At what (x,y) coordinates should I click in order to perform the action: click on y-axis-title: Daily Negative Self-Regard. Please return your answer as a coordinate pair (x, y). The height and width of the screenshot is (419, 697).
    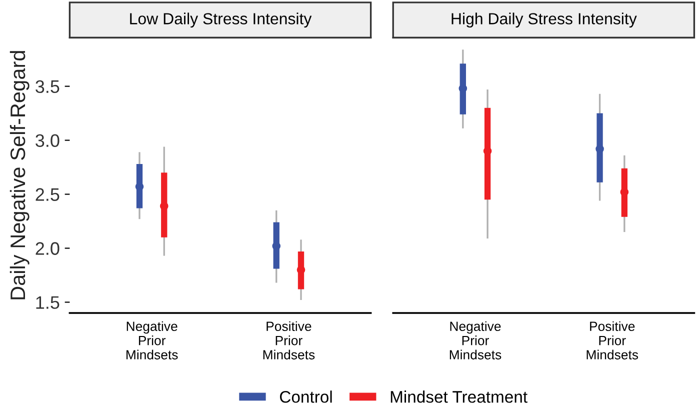
    Looking at the image, I should click on (20, 175).